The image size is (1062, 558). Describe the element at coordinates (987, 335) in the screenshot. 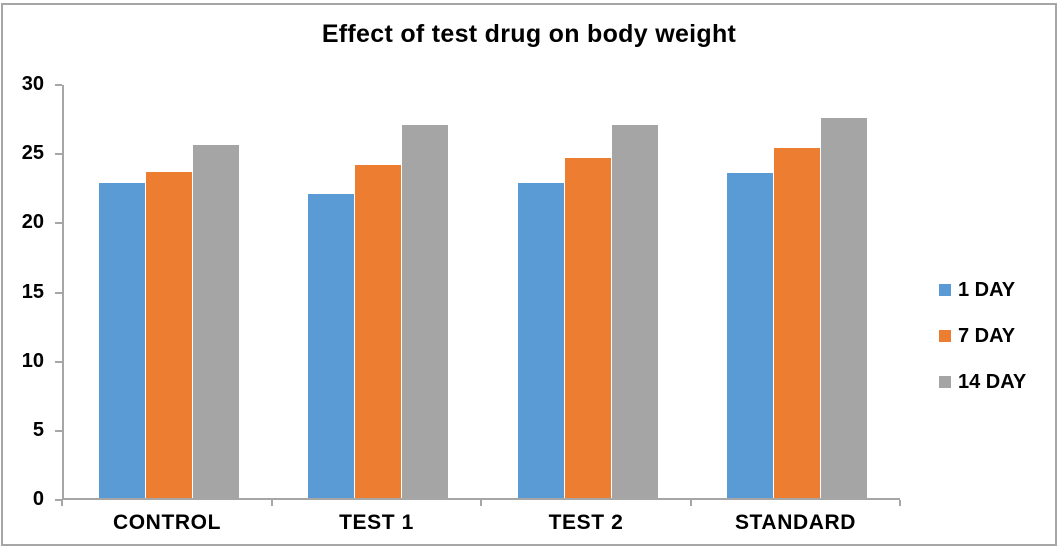

I see `legend-label: 7 DAY` at that location.